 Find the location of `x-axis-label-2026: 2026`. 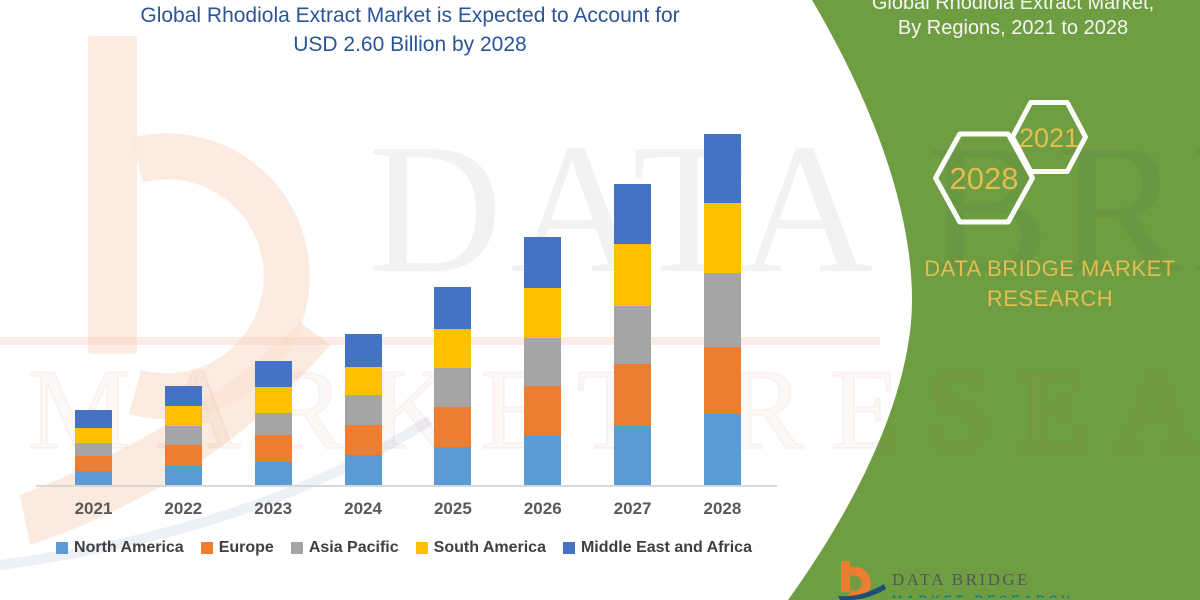

x-axis-label-2026: 2026 is located at coordinates (542, 508).